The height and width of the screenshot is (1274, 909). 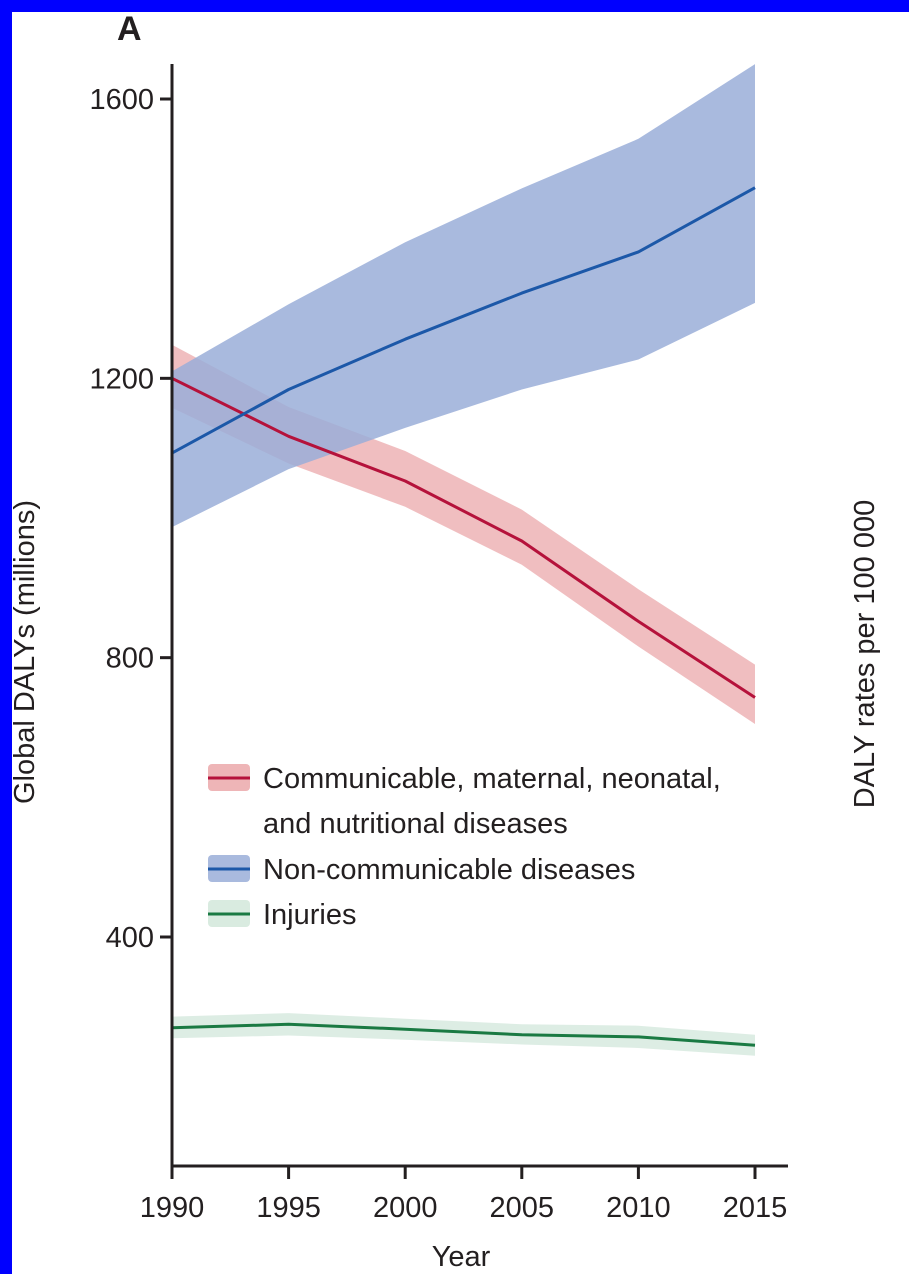 What do you see at coordinates (461, 1257) in the screenshot?
I see `x-axis-title: Year` at bounding box center [461, 1257].